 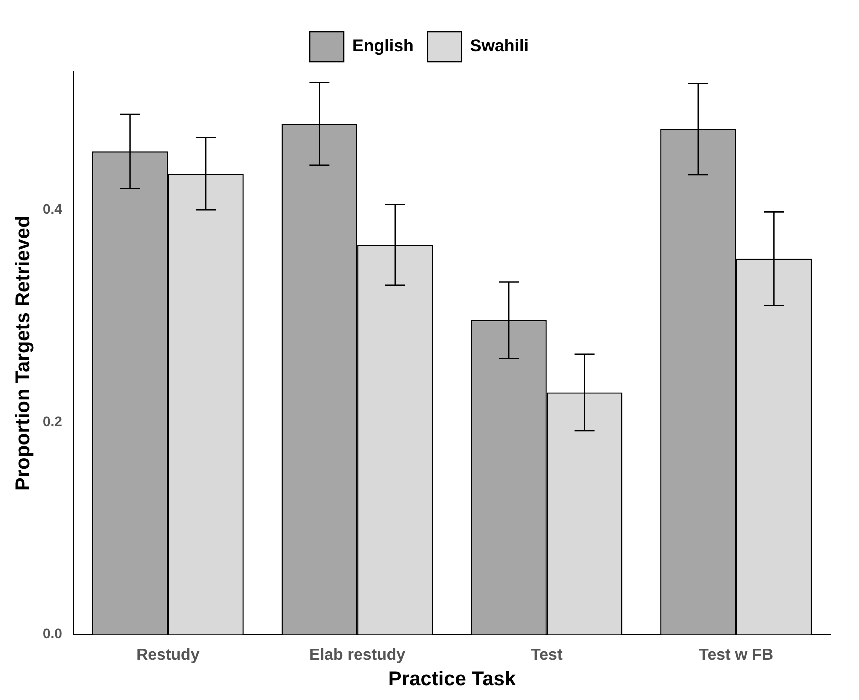 What do you see at coordinates (52, 421) in the screenshot?
I see `y-tick-label: 0.2` at bounding box center [52, 421].